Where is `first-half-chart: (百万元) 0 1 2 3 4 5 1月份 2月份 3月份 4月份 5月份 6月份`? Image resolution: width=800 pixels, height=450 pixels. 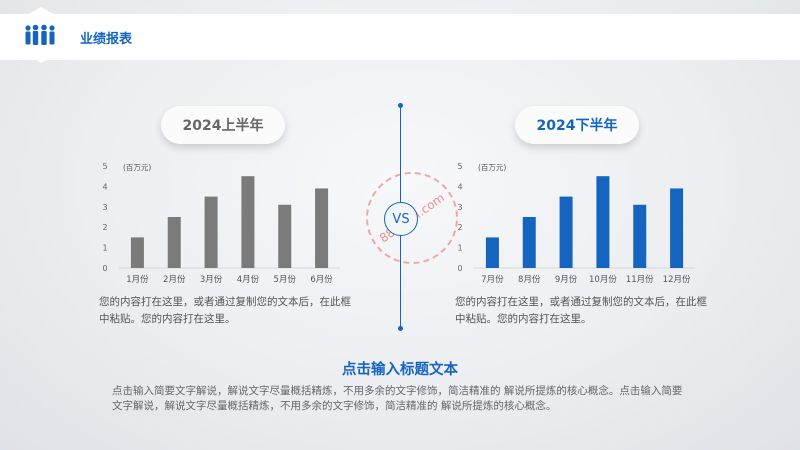
first-half-chart: (百万元) 0 1 2 3 4 5 1月份 2月份 3月份 4月份 5月份 6月份 is located at coordinates (225, 225).